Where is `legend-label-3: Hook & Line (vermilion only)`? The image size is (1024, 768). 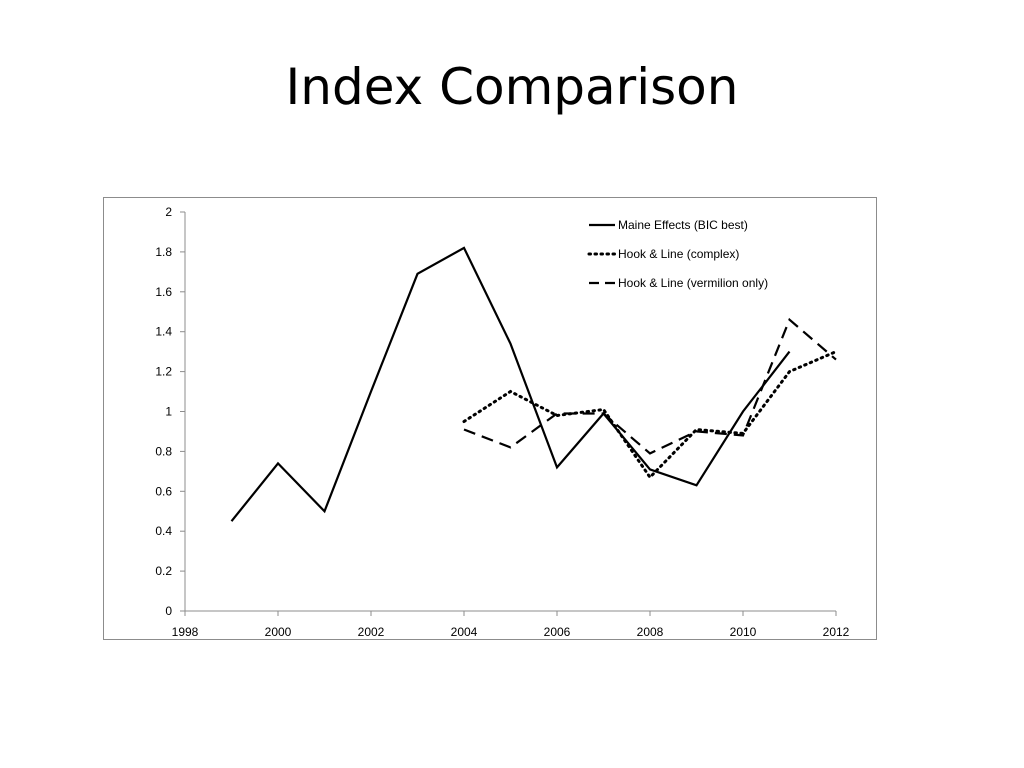 legend-label-3: Hook & Line (vermilion only) is located at coordinates (693, 283).